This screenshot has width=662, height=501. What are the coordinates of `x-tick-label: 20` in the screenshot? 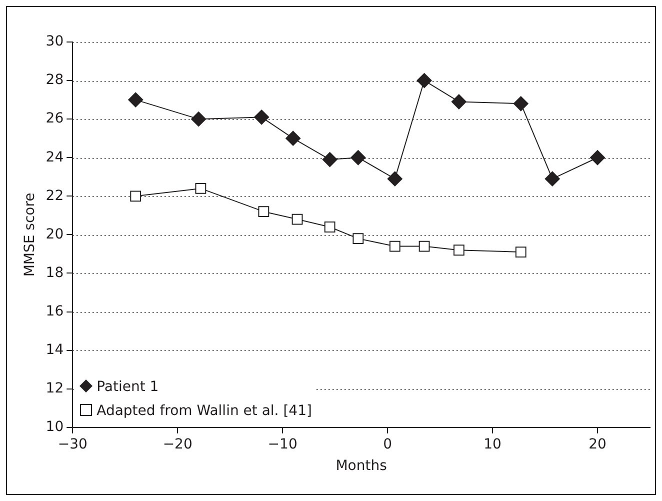 It's located at (597, 444).